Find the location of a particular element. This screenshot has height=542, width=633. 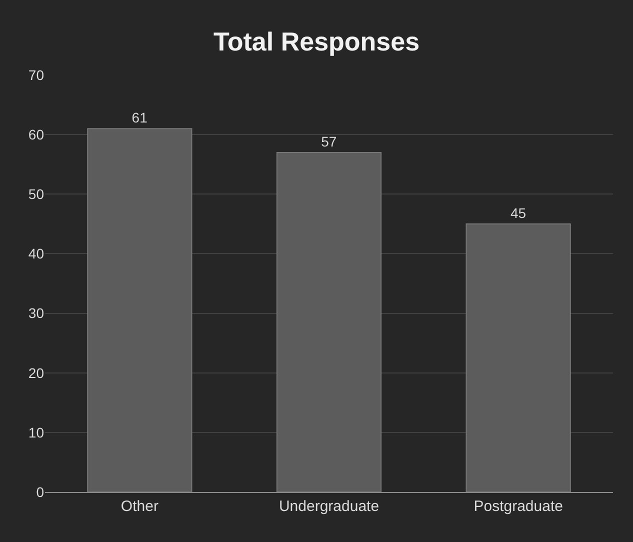

x-tick-label: Other is located at coordinates (139, 506).